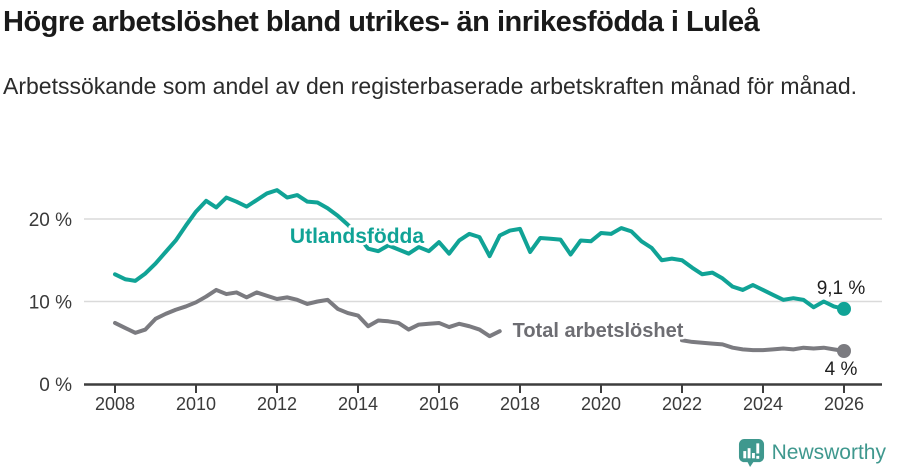 This screenshot has width=900, height=474. I want to click on x-axis-label: 2014, so click(358, 404).